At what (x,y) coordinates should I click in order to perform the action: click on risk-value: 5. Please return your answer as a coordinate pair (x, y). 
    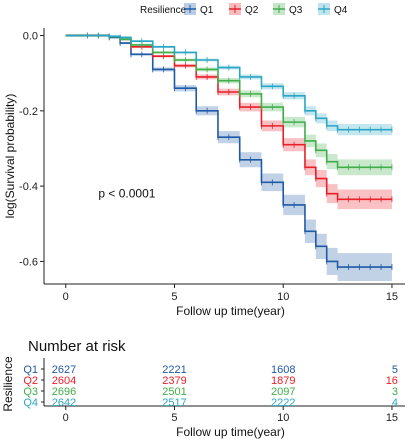
    Looking at the image, I should click on (395, 370).